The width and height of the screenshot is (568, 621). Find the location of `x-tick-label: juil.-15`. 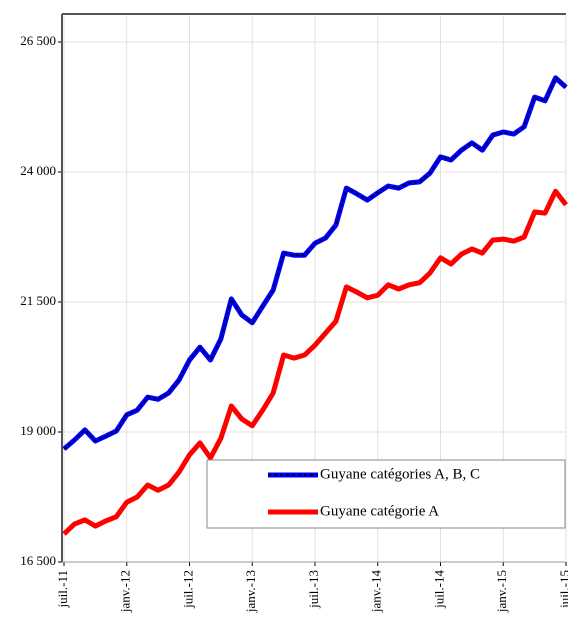

x-tick-label: juil.-15 is located at coordinates (562, 589).